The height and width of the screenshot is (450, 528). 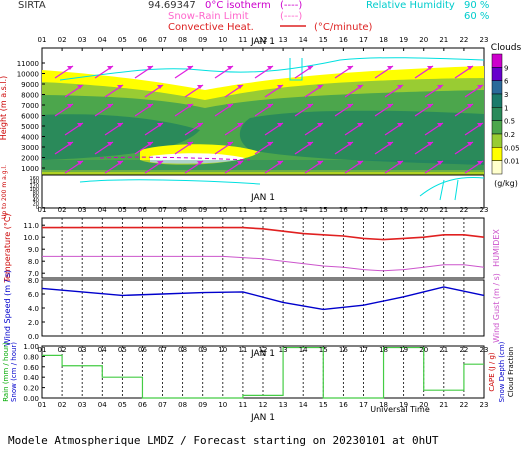 I want to click on cloud-hour-tick-top: 15, so click(x=323, y=40).